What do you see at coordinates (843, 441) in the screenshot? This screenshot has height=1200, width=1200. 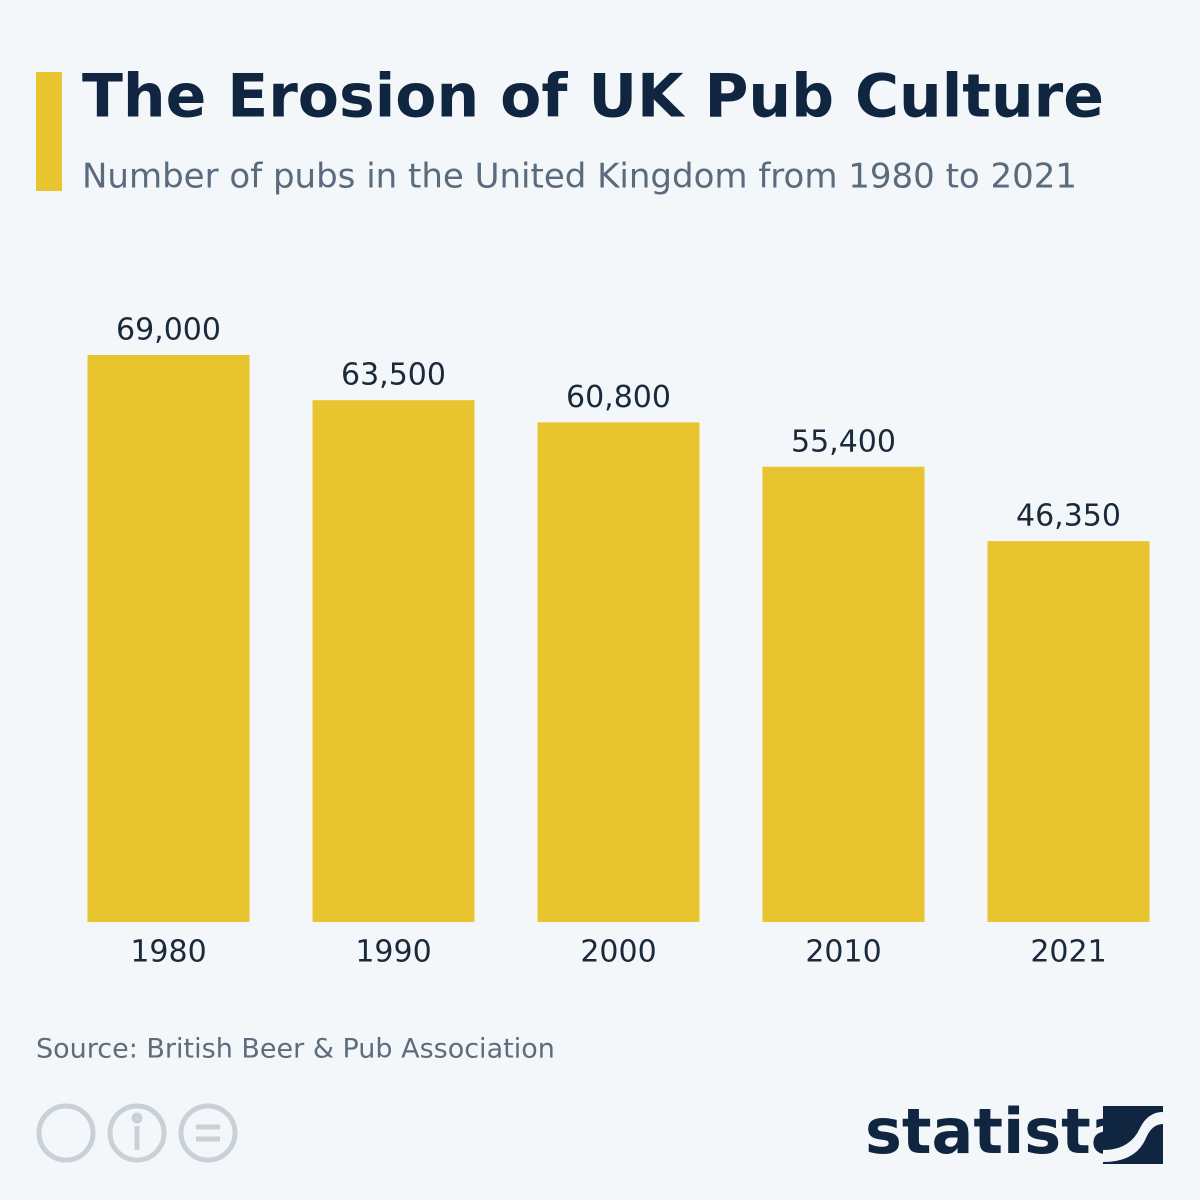 I see `value-label: 55,400` at bounding box center [843, 441].